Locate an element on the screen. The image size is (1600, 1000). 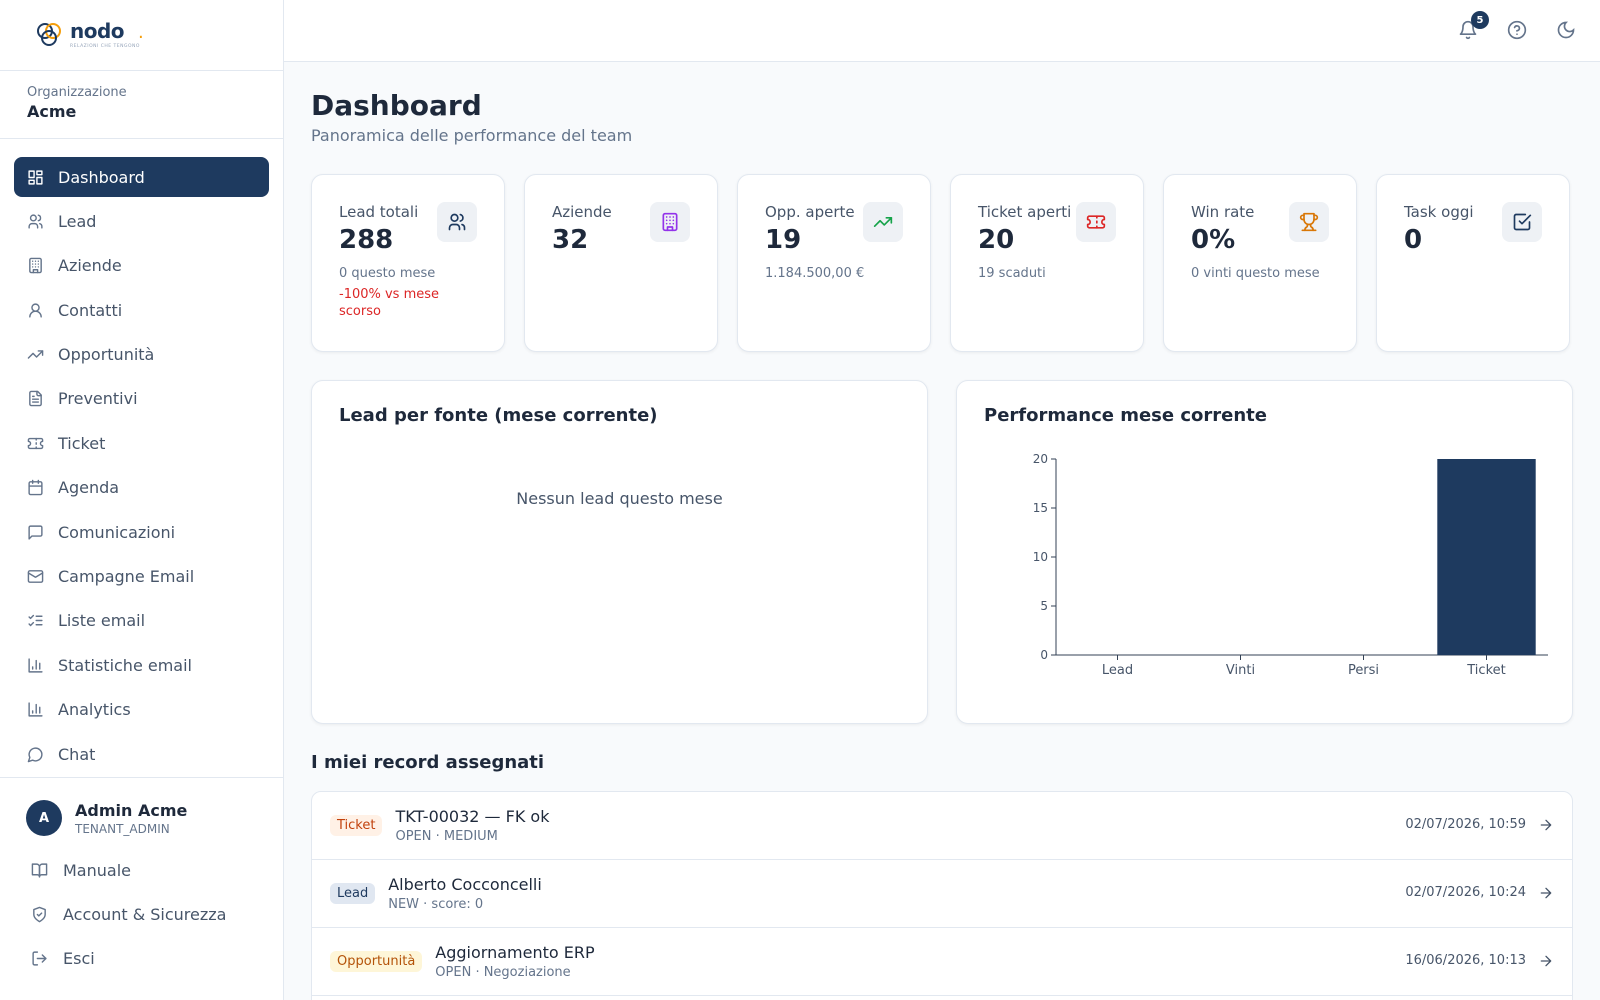
sidebar-item-manuale: Manuale is located at coordinates (154, 870).